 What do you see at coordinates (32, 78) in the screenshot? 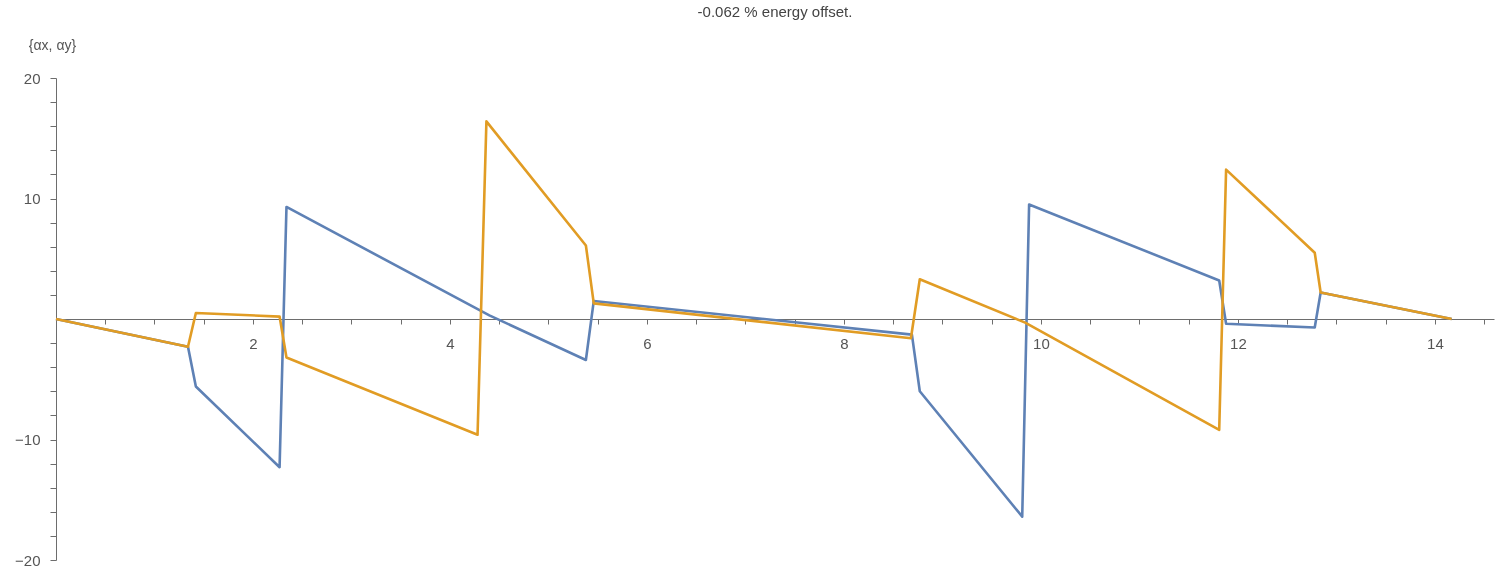
I see `y-tick-label: 20` at bounding box center [32, 78].